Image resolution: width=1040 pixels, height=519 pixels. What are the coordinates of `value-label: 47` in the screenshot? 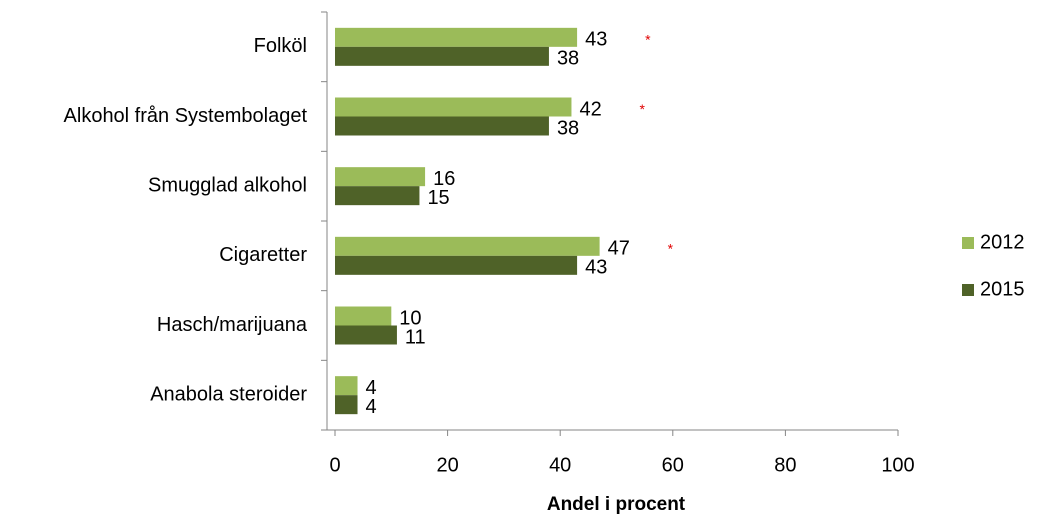 It's located at (619, 249).